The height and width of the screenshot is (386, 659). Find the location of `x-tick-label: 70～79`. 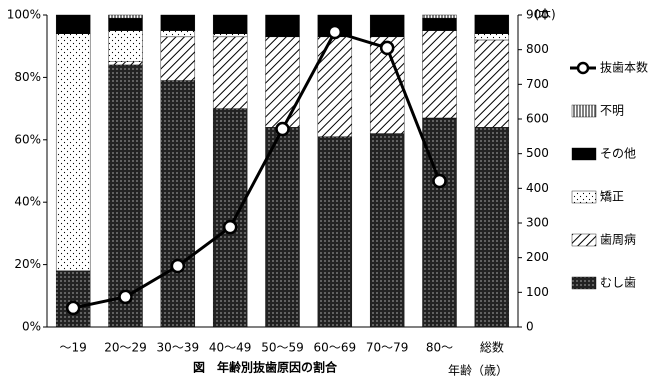

x-tick-label: 70～79 is located at coordinates (387, 348).